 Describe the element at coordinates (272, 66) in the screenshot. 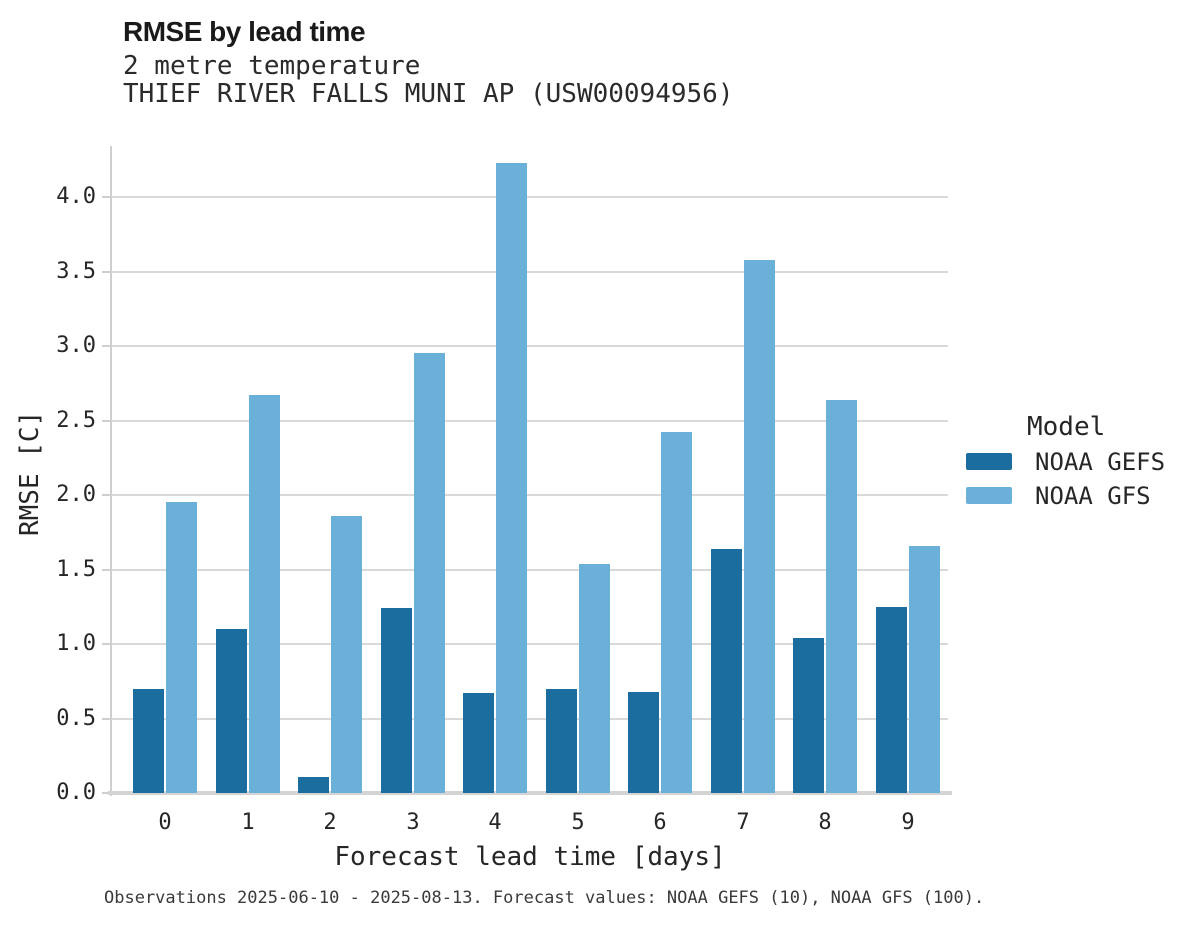

I see `chart-subtitle: 2 metre temperature` at that location.